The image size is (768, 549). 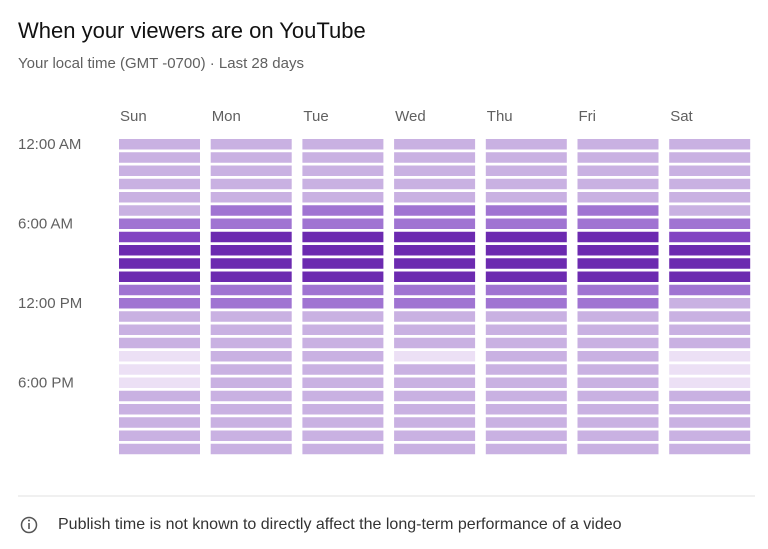 I want to click on column-label: Thu, so click(x=500, y=116).